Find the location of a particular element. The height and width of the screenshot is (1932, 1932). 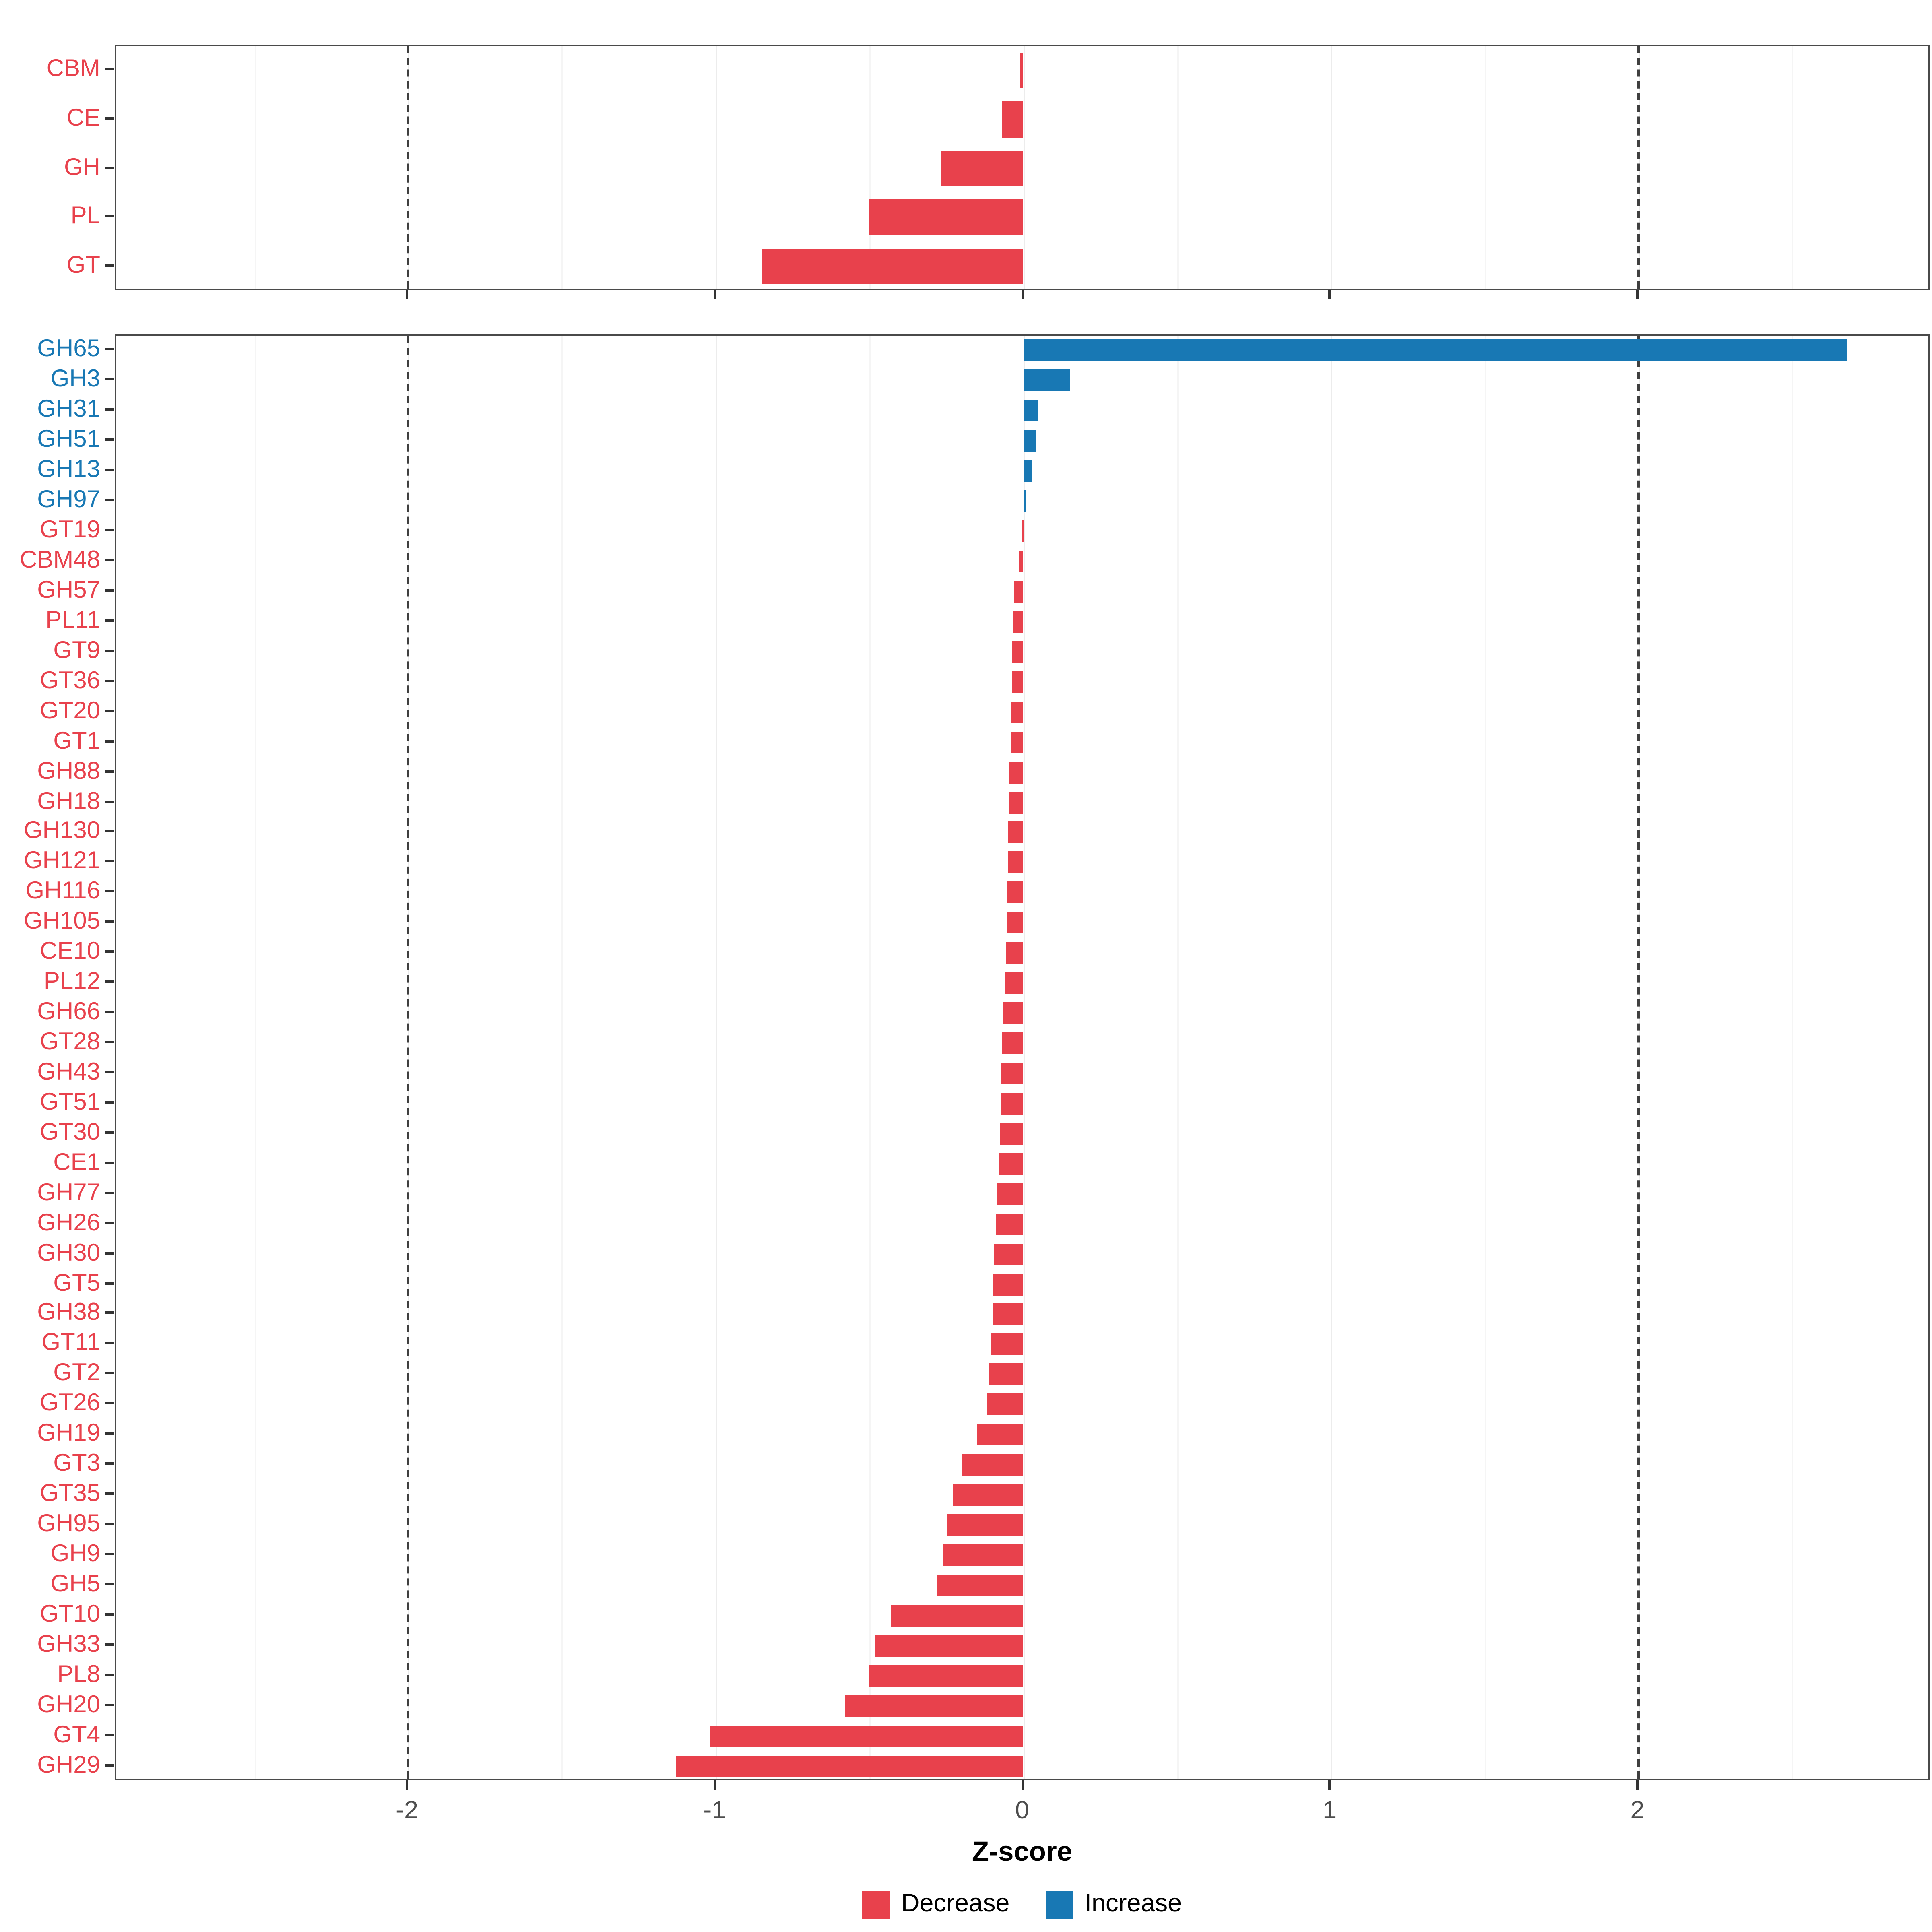

y-axis-label-GT36: GT36 is located at coordinates (69, 680).